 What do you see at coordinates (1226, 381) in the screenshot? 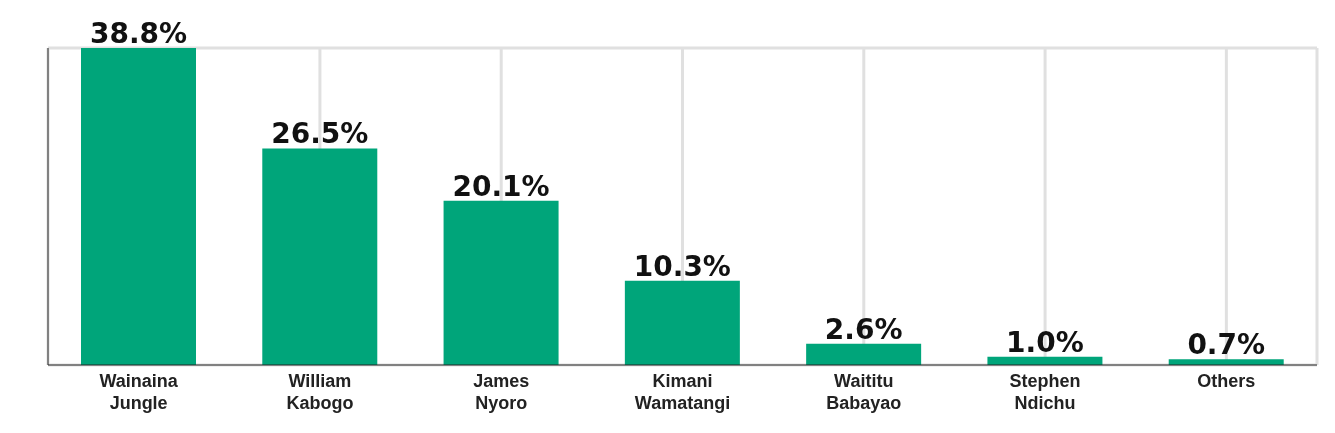
I see `x-tick-label: Others` at bounding box center [1226, 381].